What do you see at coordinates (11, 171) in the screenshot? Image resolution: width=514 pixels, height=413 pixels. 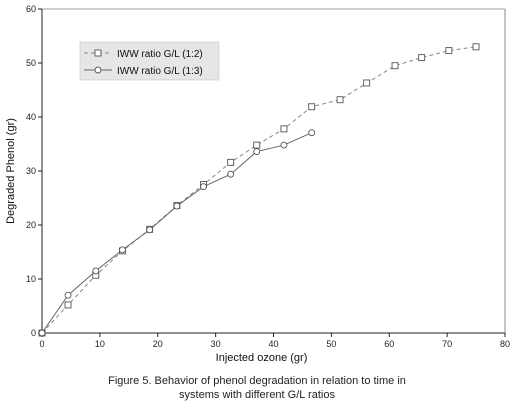 I see `y-axis-label: Degraded Phenol (gr)` at bounding box center [11, 171].